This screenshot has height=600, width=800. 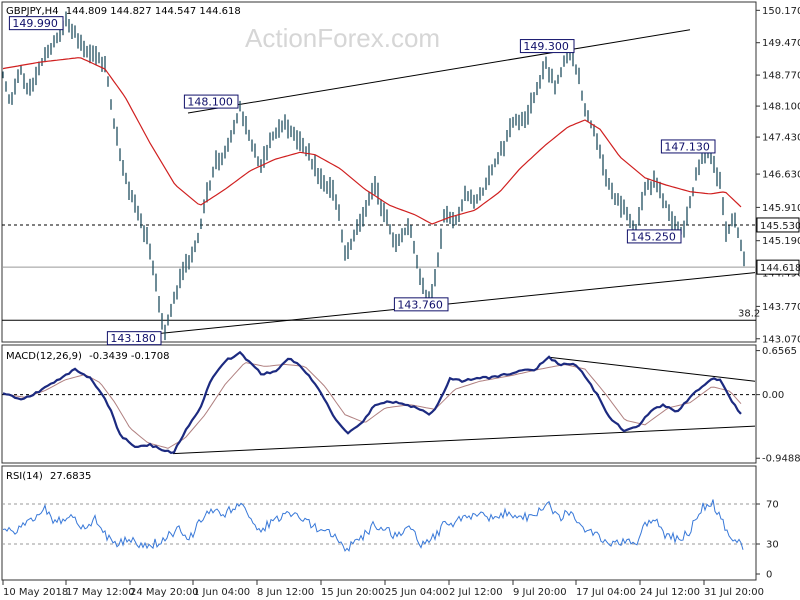 I want to click on price-y-tick-label: 148.100, so click(x=781, y=107).